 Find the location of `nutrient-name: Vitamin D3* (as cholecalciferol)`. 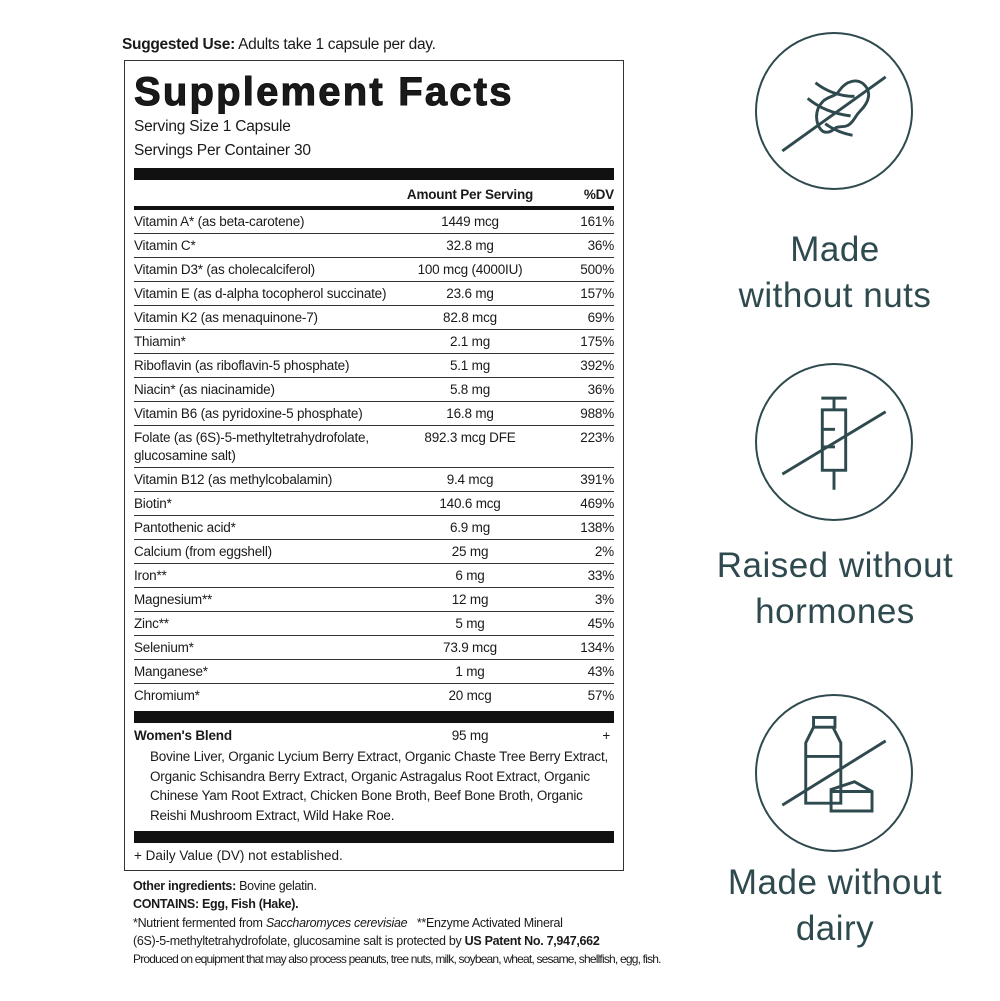

nutrient-name: Vitamin D3* (as cholecalciferol) is located at coordinates (224, 269).